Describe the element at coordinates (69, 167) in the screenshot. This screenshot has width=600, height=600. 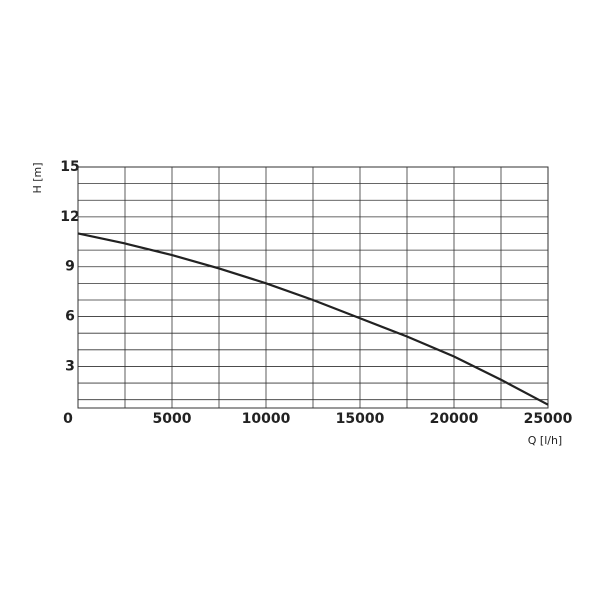
I see `y-tick-label: 15` at that location.